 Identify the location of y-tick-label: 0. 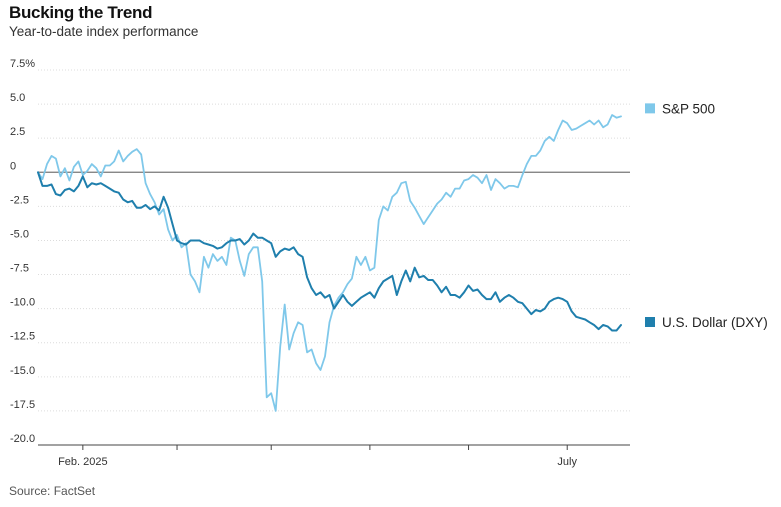
(13, 166).